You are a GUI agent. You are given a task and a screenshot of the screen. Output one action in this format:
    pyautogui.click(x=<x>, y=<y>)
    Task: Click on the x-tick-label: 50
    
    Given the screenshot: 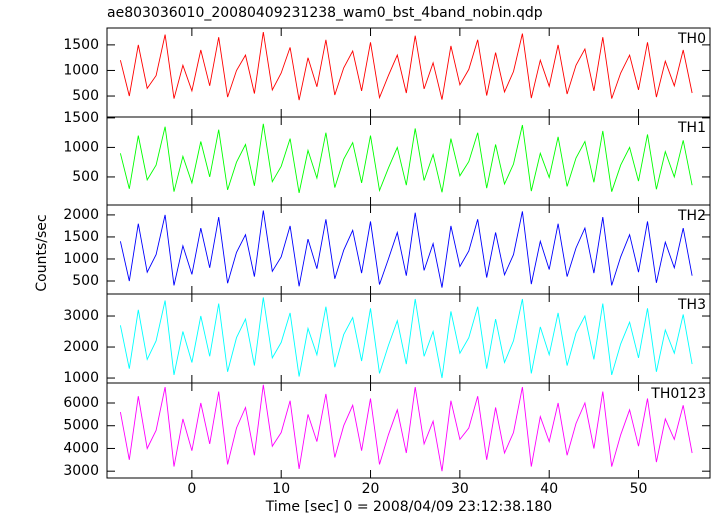 What is the action you would take?
    pyautogui.click(x=639, y=489)
    